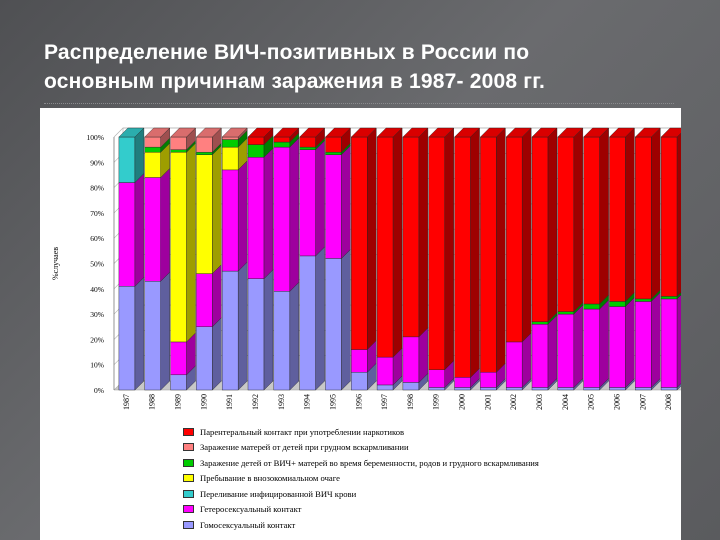 This screenshot has height=540, width=720. I want to click on x-tick-label: 1988, so click(152, 402).